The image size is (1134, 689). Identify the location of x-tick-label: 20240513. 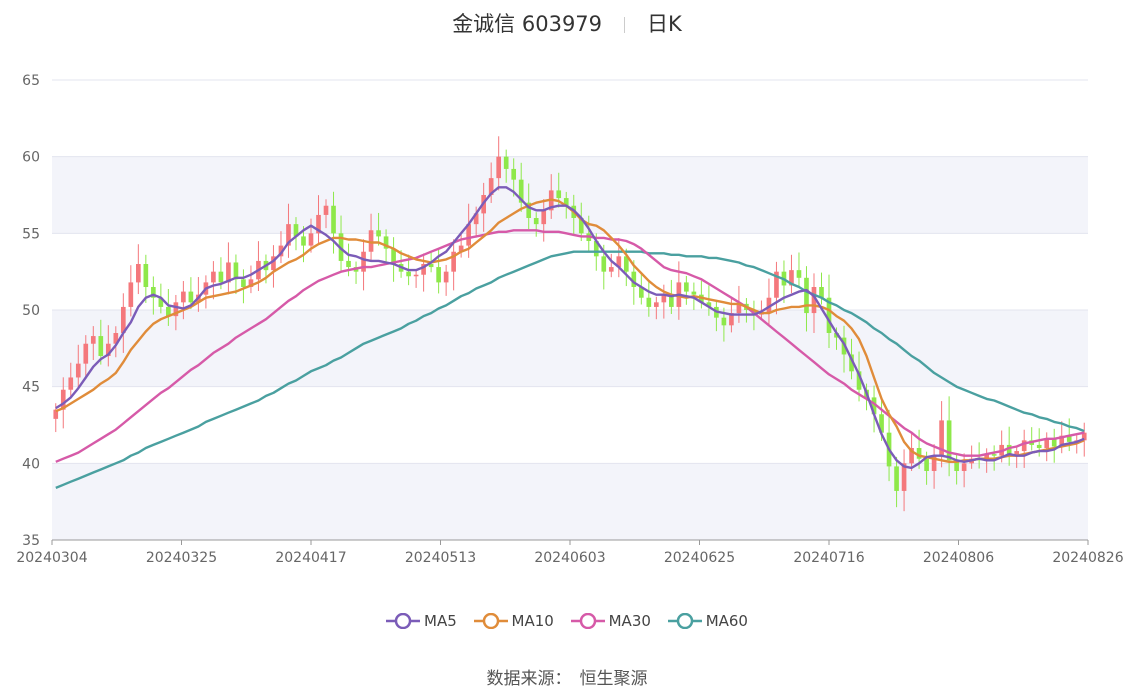
(440, 558).